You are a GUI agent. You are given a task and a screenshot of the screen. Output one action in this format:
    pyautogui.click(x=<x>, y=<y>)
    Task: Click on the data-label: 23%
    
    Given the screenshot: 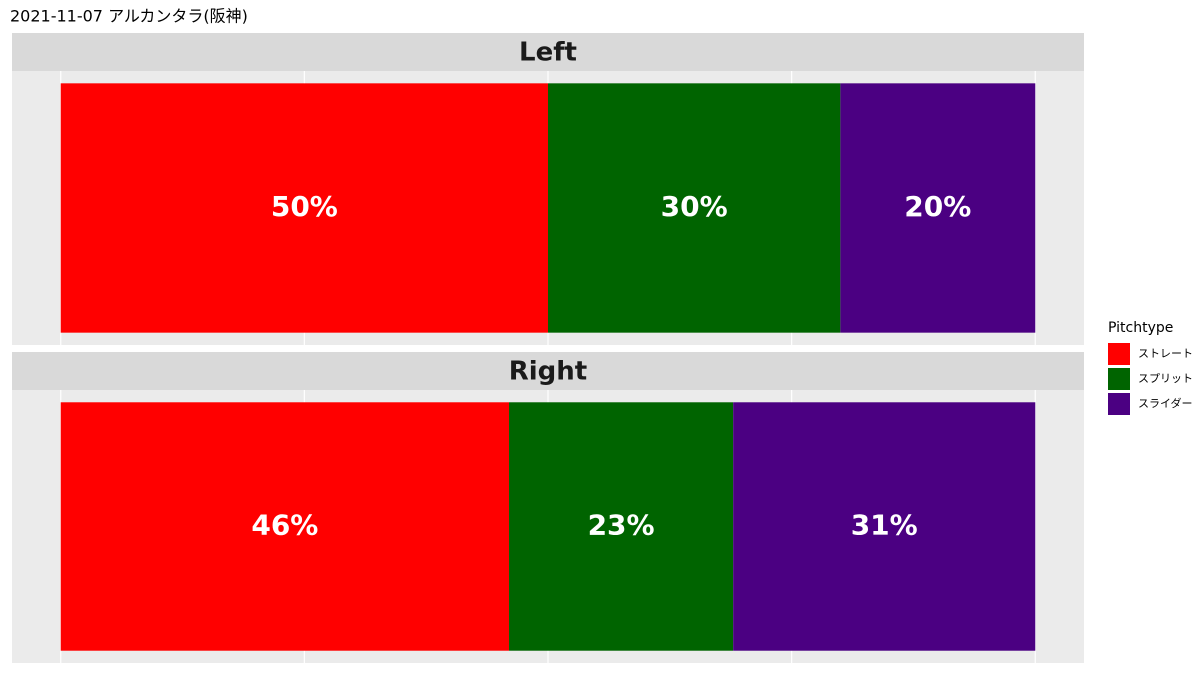 What is the action you would take?
    pyautogui.click(x=621, y=525)
    